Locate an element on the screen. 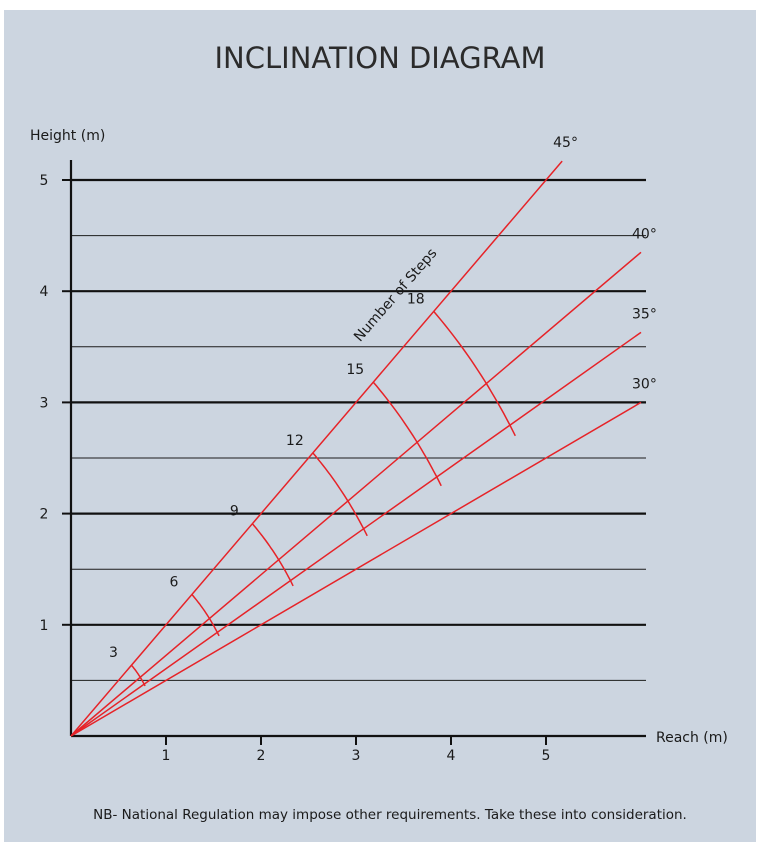 The height and width of the screenshot is (845, 760). chart-title: INCLINATION DIAGRAM is located at coordinates (379, 58).